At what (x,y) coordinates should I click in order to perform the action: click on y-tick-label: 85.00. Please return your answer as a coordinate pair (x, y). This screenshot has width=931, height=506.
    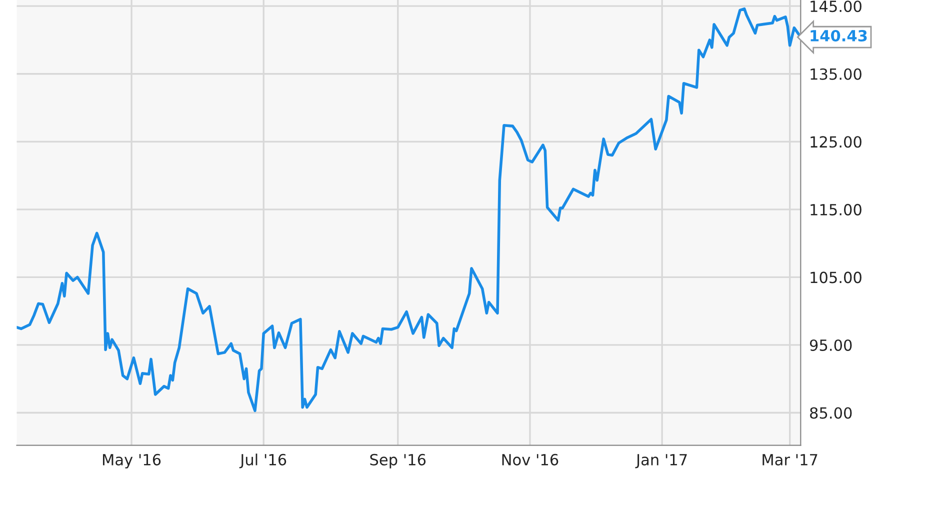
    Looking at the image, I should click on (831, 413).